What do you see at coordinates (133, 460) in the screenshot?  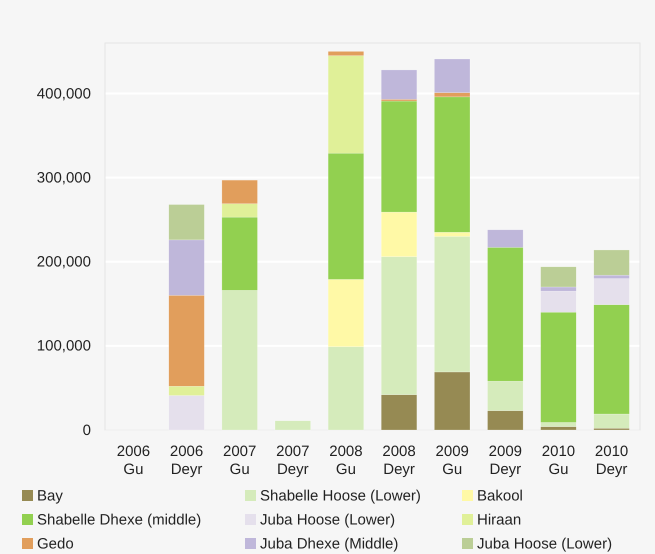 I see `x-tick-label: 2006 Gu` at bounding box center [133, 460].